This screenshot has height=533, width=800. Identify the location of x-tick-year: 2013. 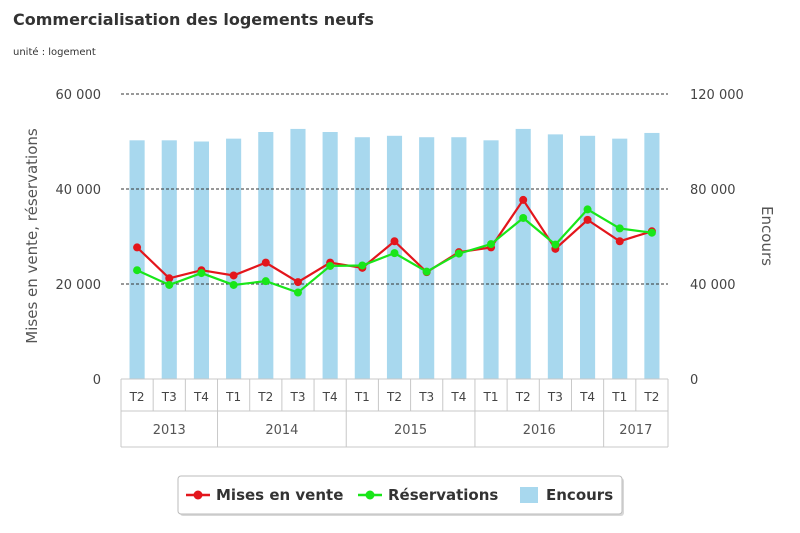
(169, 430).